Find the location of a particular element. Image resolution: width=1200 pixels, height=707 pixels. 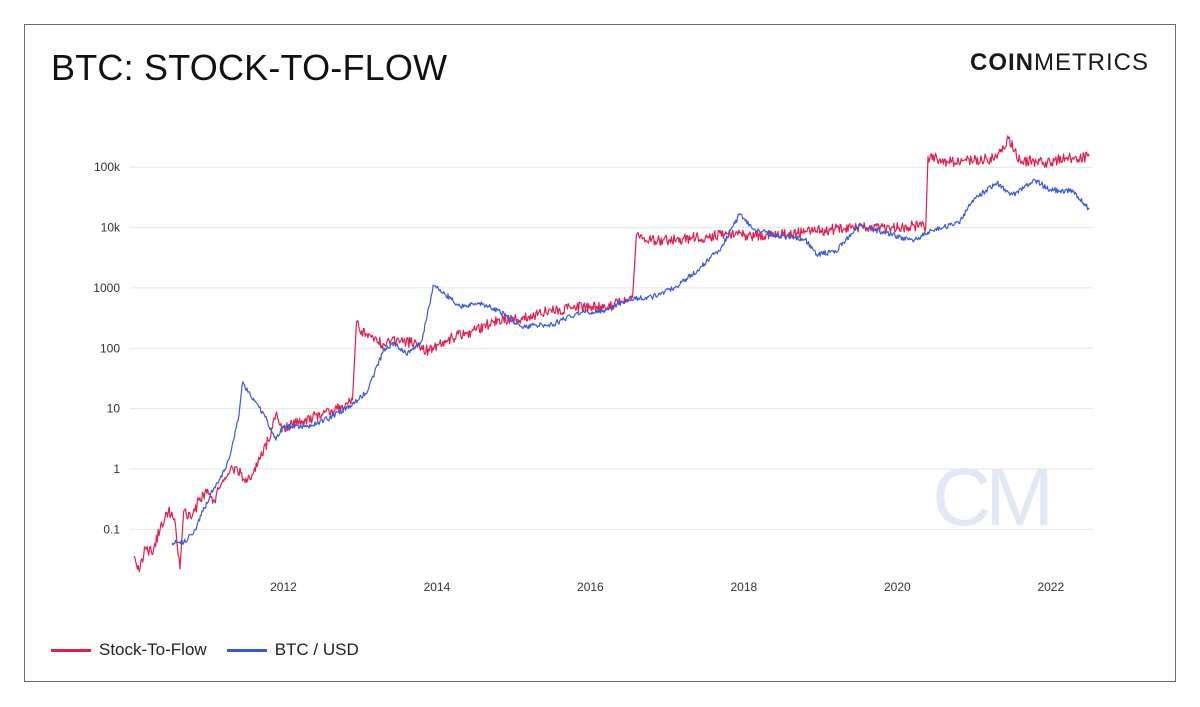

x-tick-label: 2020 is located at coordinates (897, 587).